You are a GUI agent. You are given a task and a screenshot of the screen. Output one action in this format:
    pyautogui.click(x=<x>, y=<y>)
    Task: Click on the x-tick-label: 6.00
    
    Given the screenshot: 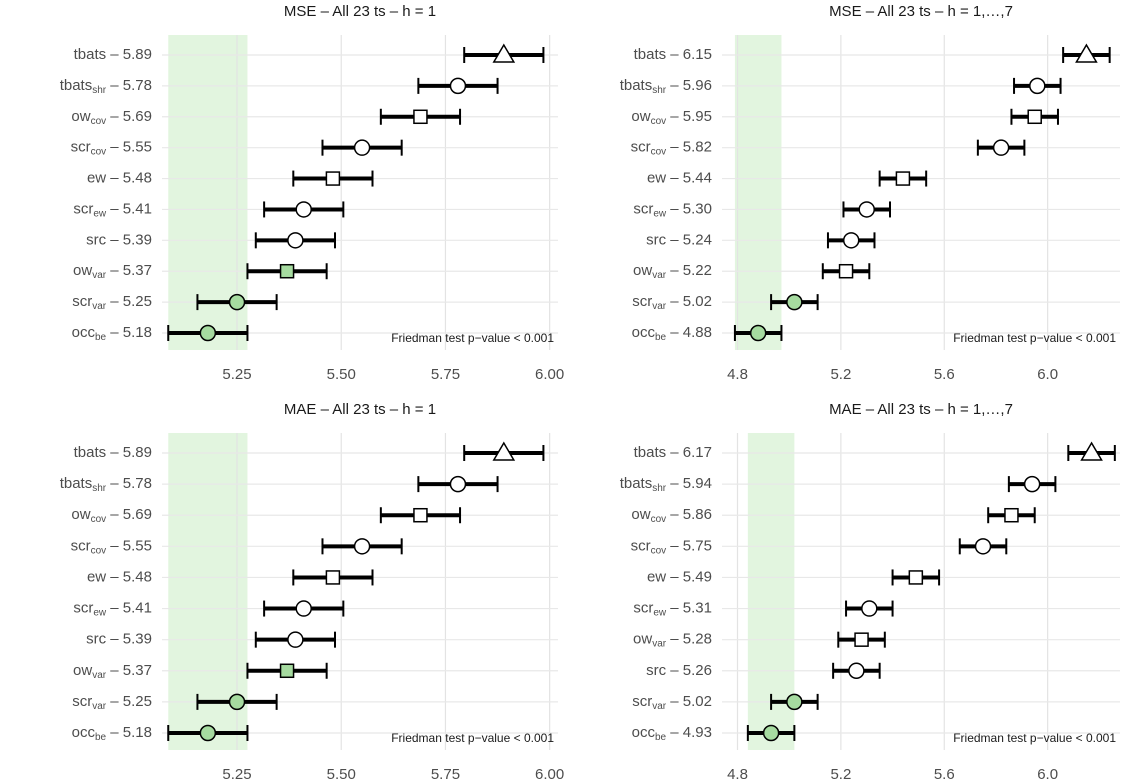 What is the action you would take?
    pyautogui.click(x=549, y=374)
    